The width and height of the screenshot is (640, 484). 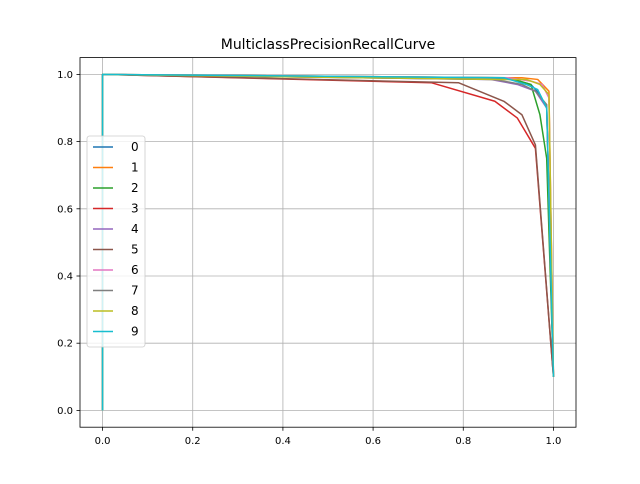 I want to click on x-tick-label: 0.0, so click(x=103, y=441).